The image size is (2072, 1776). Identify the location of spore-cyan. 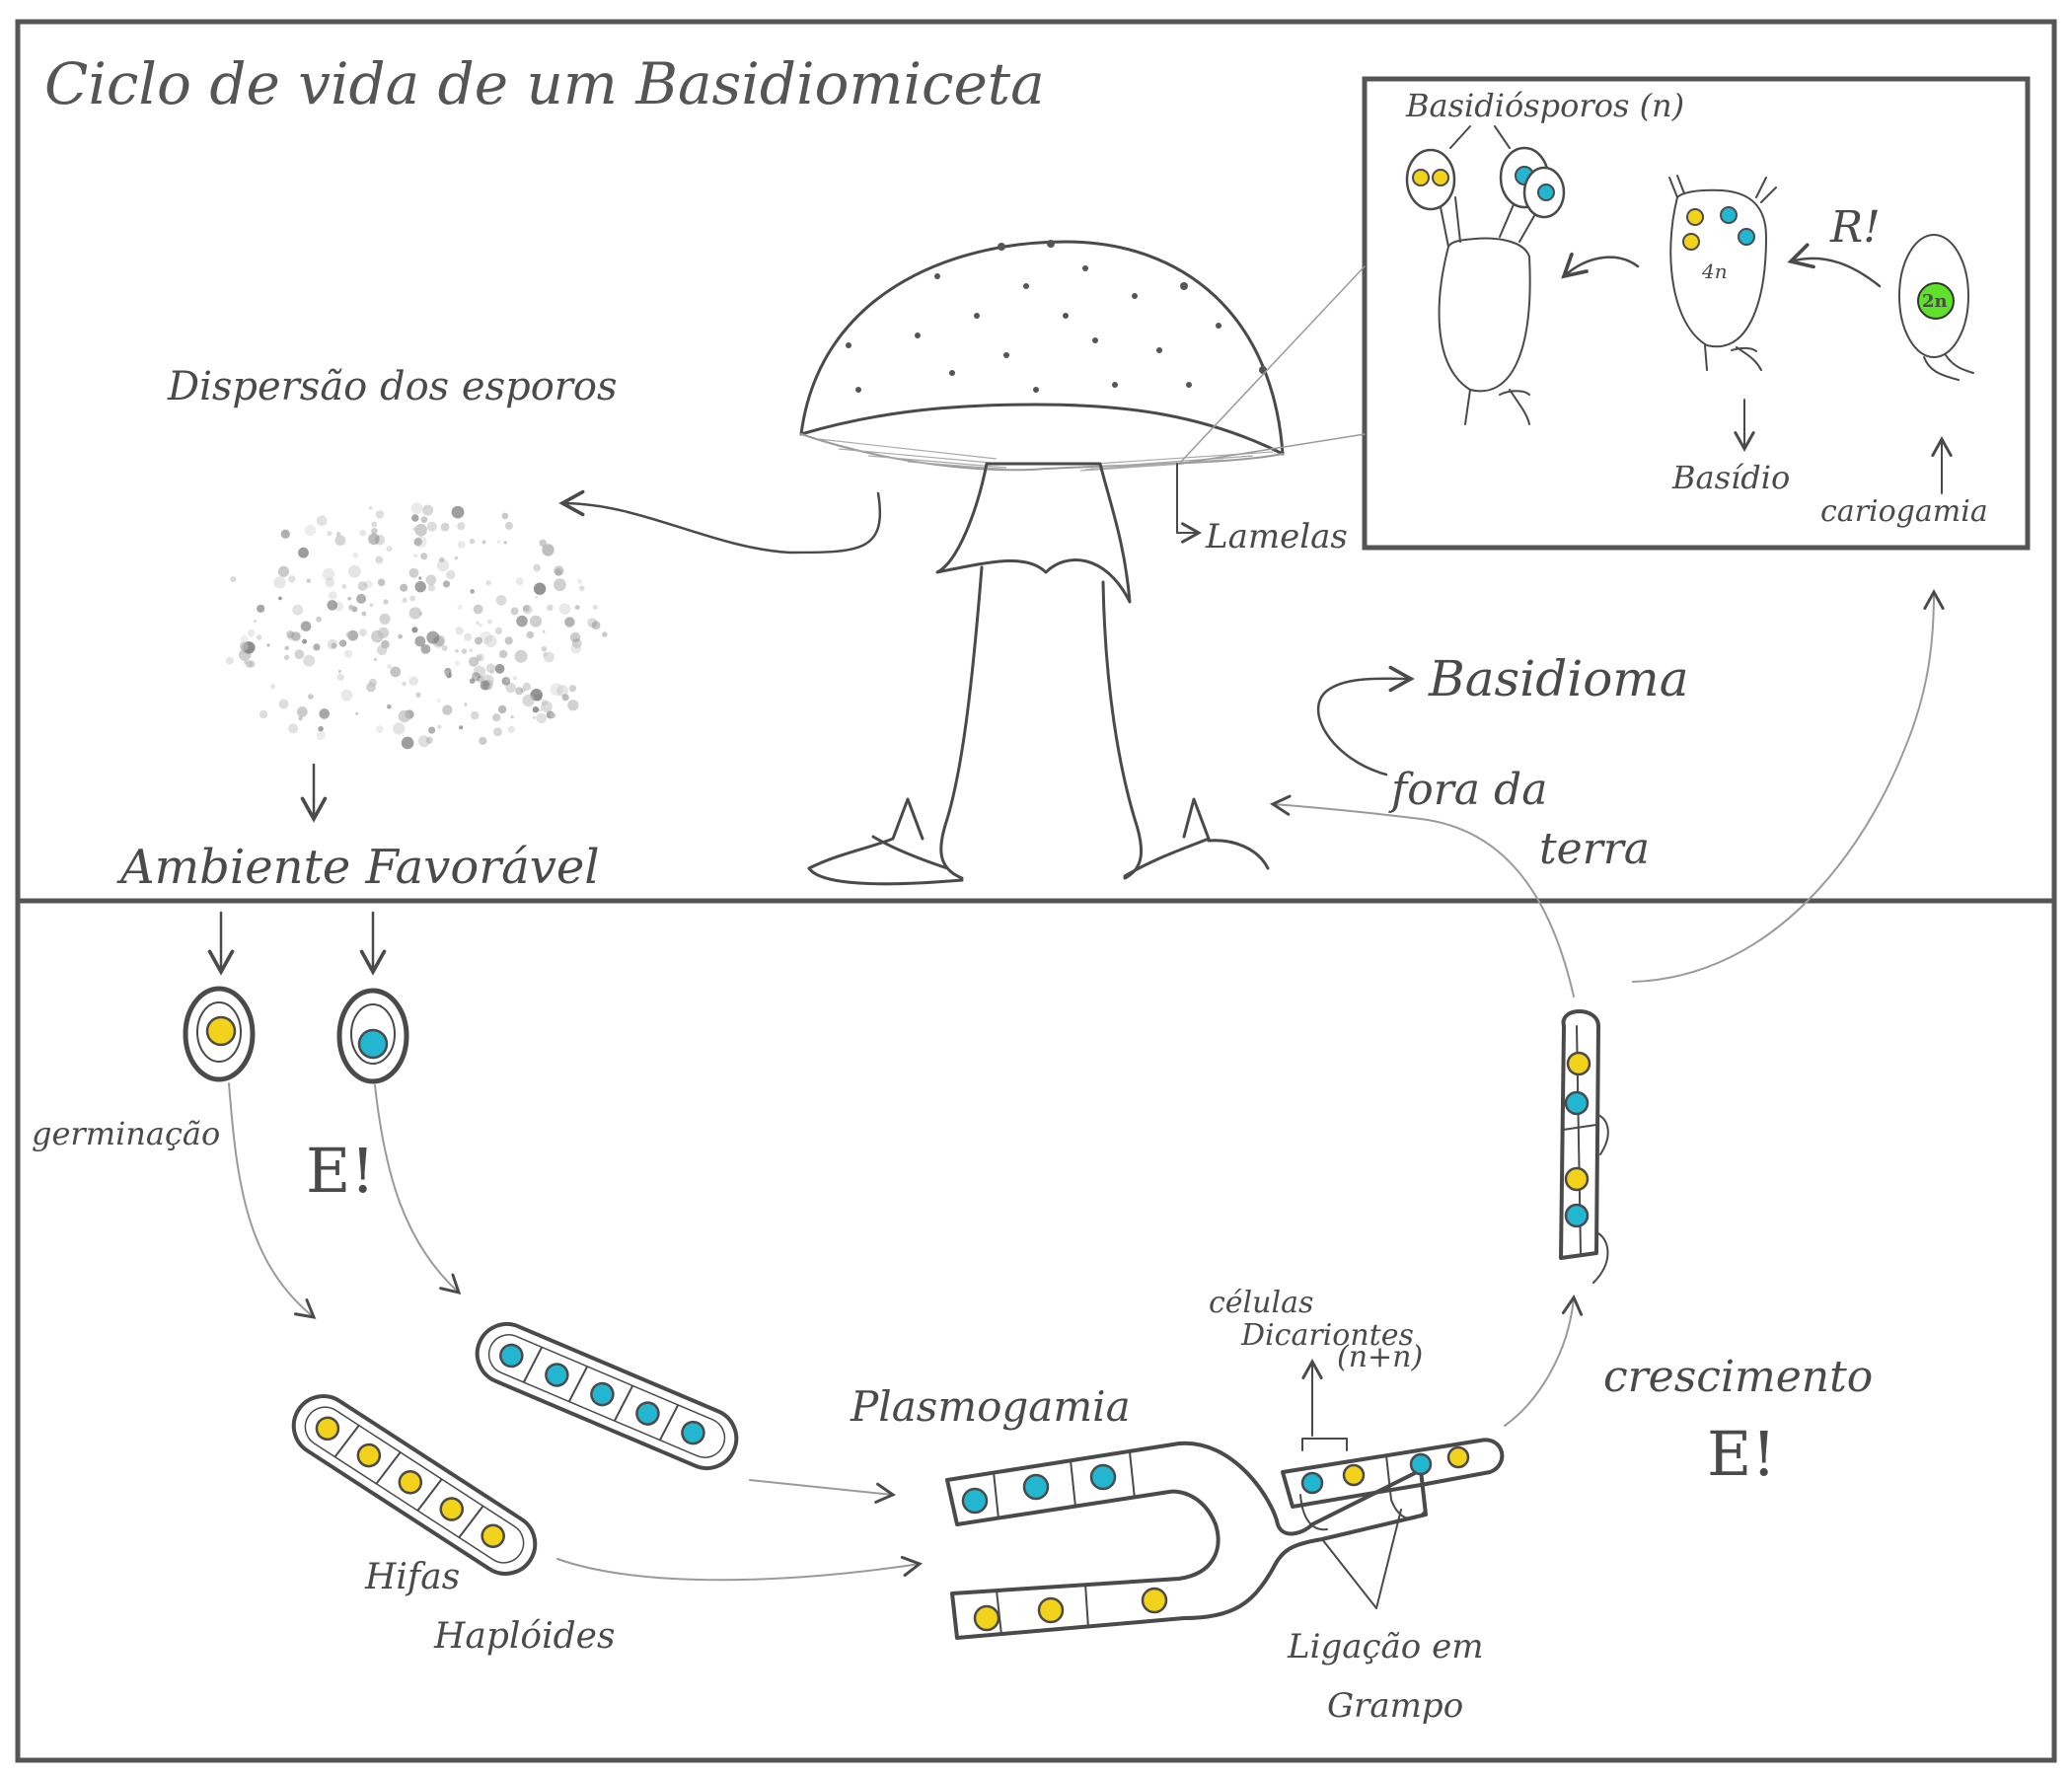
(373, 1036).